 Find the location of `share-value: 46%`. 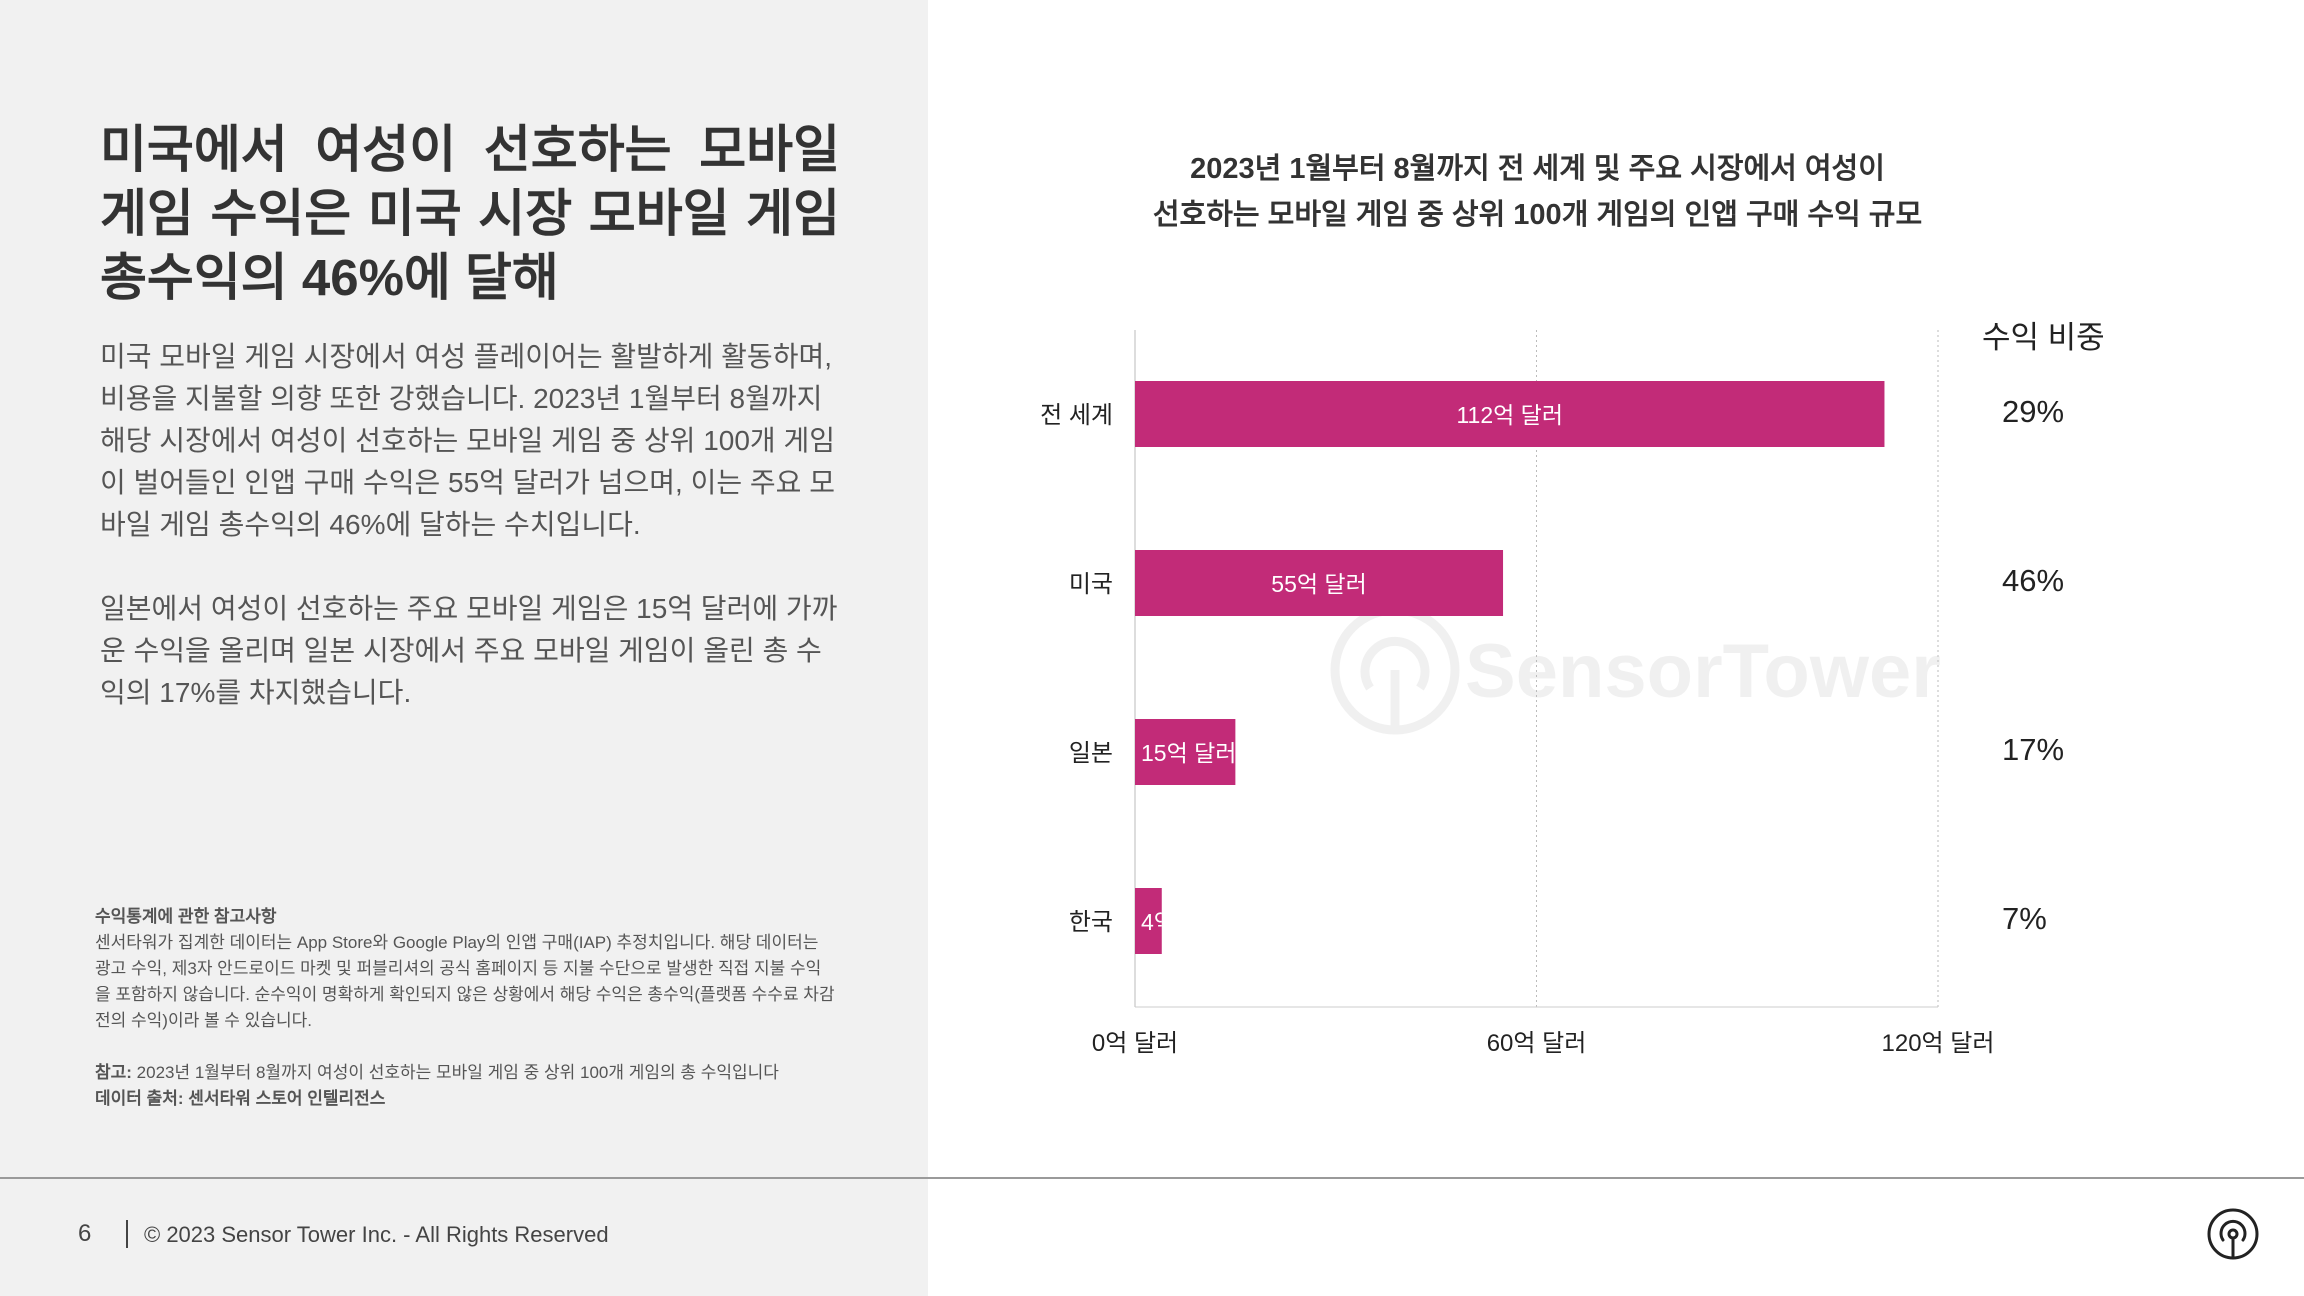

share-value: 46% is located at coordinates (2033, 580).